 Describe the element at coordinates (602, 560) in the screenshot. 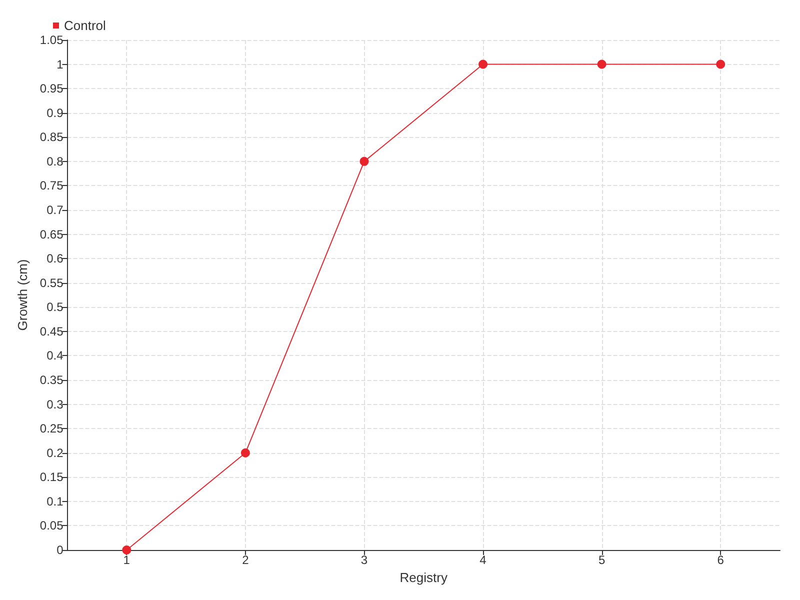

I see `x-tick-label: 5` at that location.